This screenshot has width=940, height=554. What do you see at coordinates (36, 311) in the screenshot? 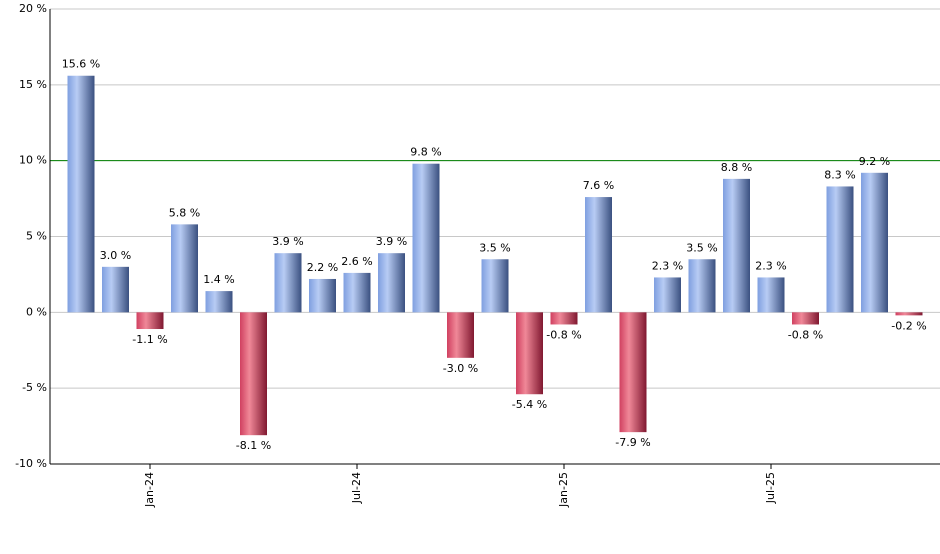
I see `y-tick-label: 0 %` at bounding box center [36, 311].